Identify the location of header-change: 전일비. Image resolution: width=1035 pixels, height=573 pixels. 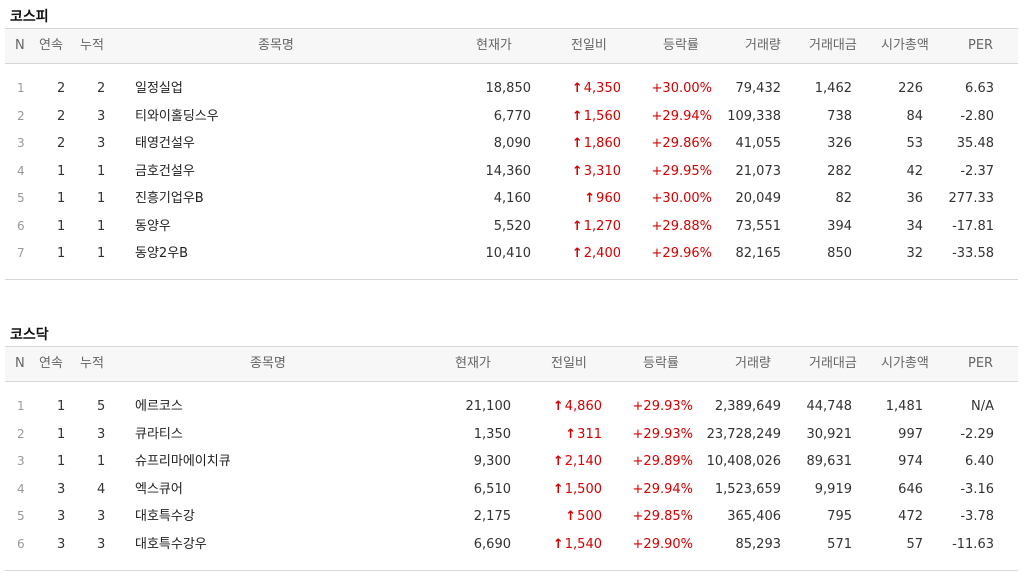
(589, 45).